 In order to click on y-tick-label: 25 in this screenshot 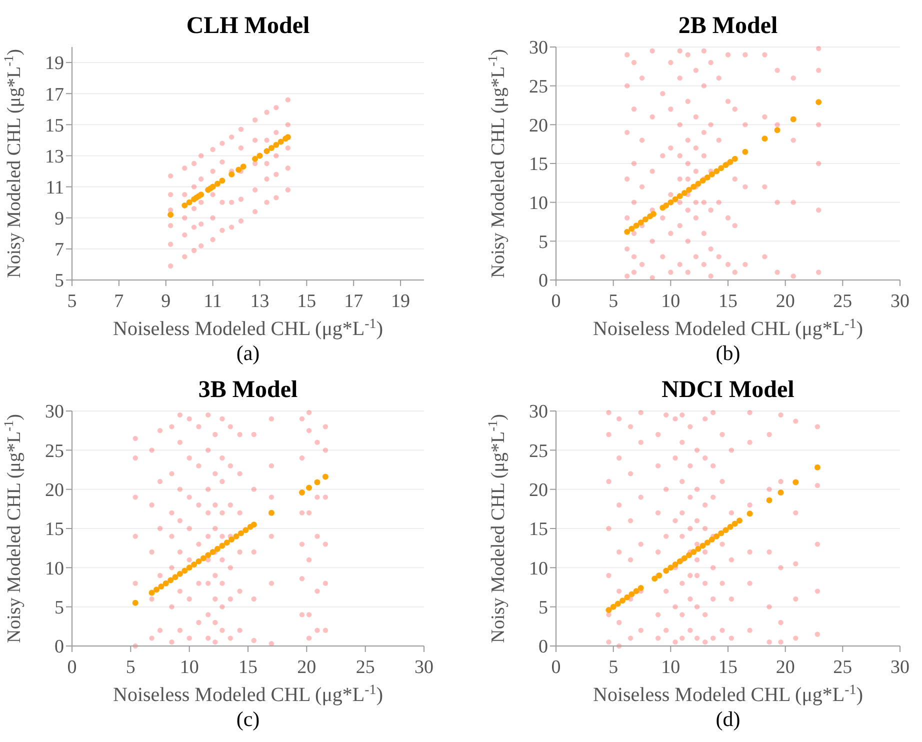, I will do `click(538, 87)`.